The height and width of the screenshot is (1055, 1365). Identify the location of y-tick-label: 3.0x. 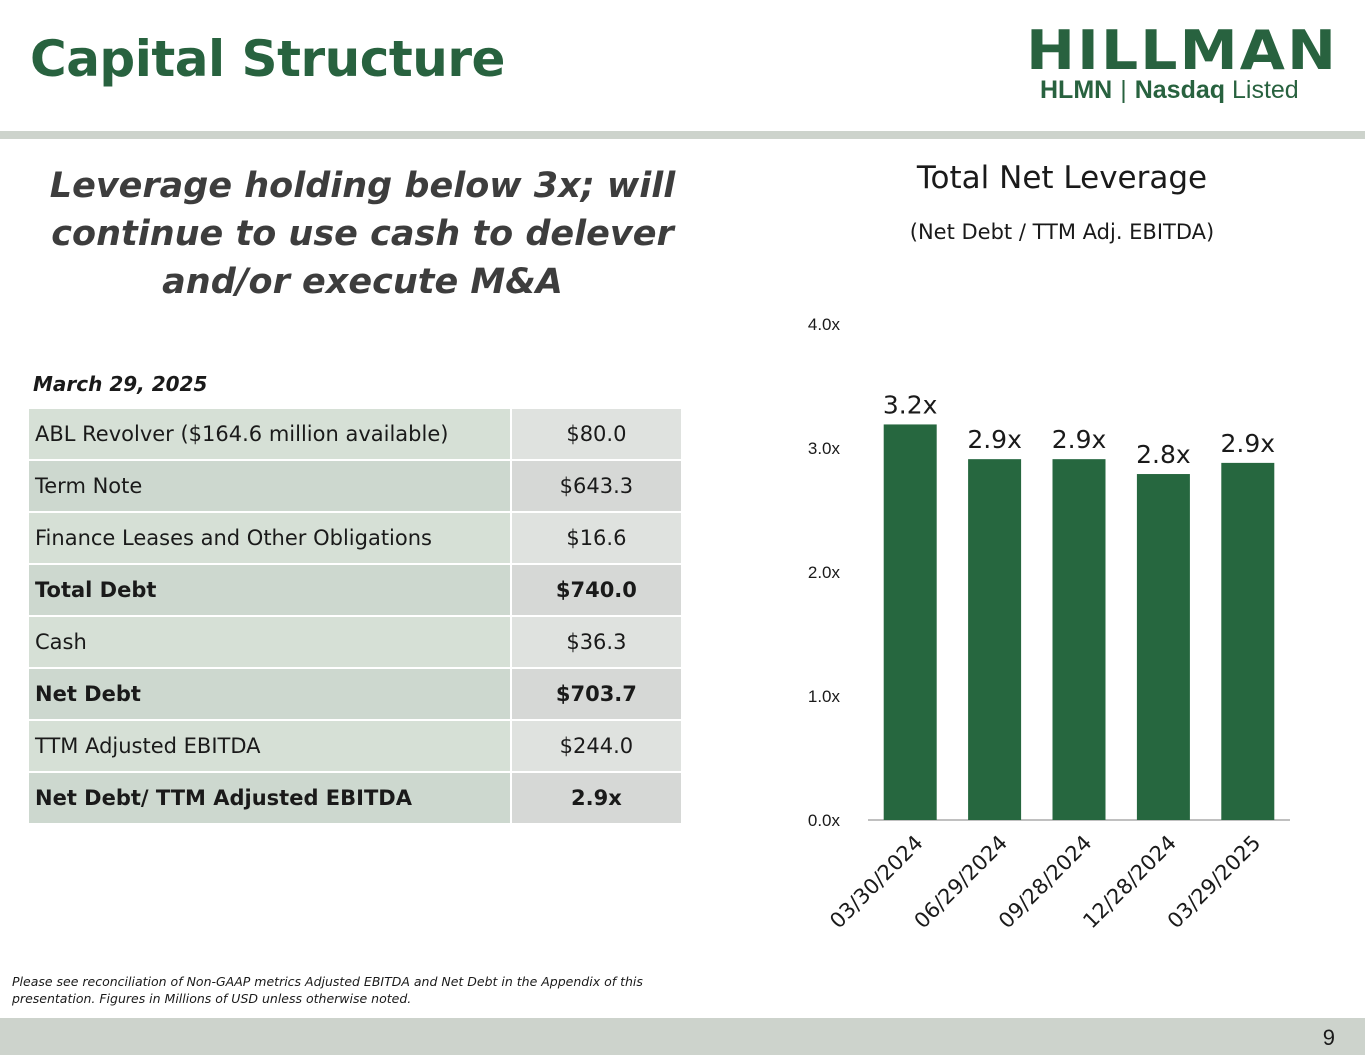
(824, 448).